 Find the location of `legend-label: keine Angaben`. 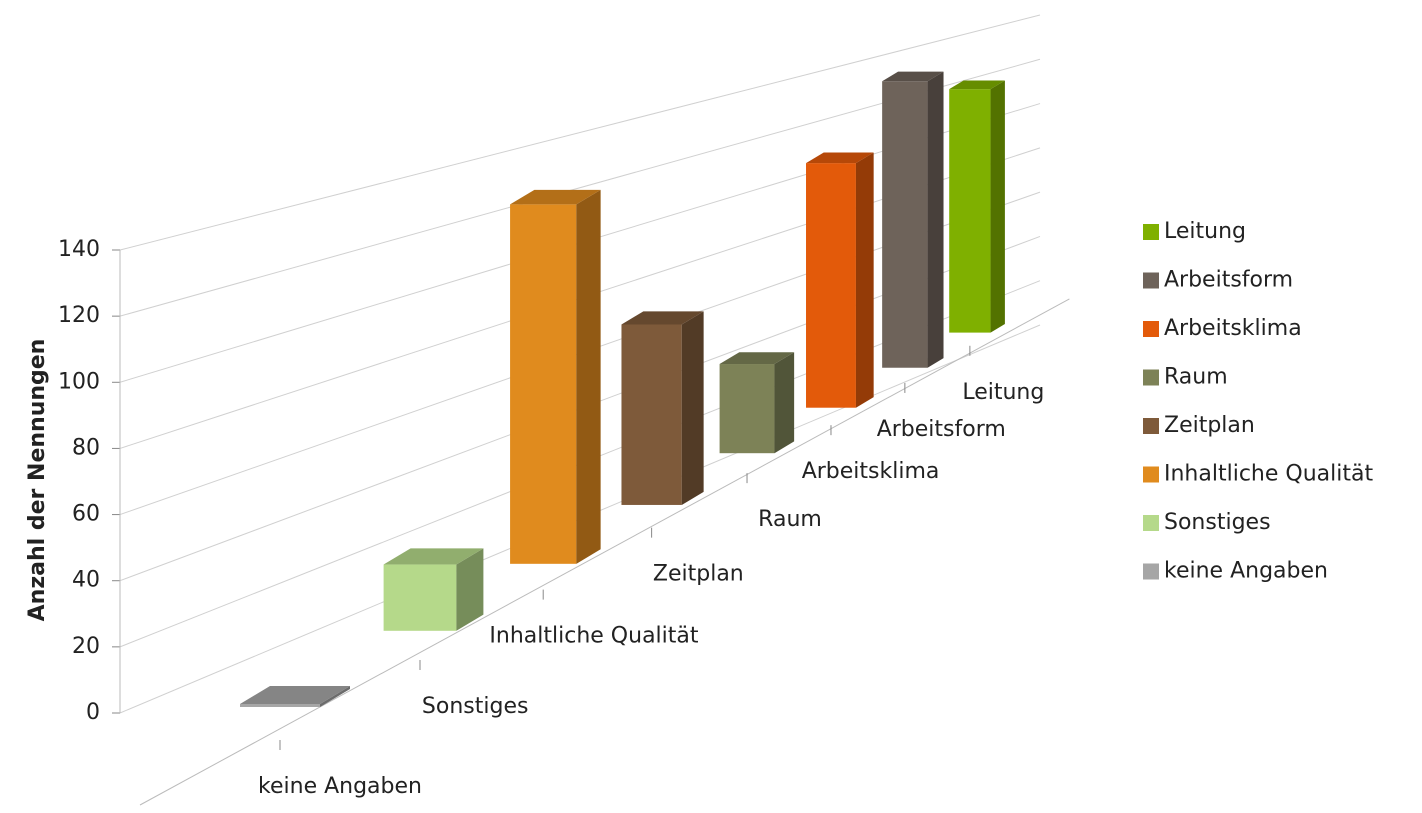

legend-label: keine Angaben is located at coordinates (1246, 571).